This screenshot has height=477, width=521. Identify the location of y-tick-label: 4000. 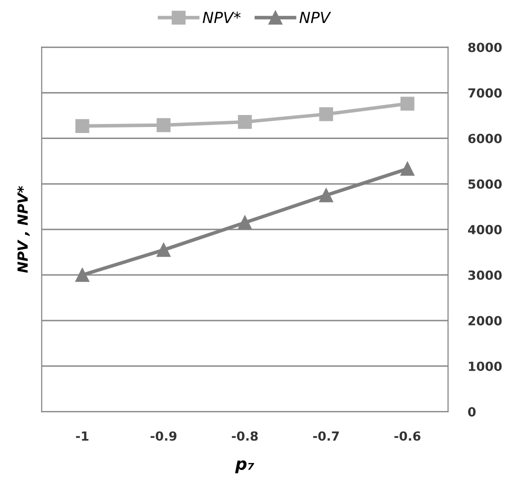
(485, 229).